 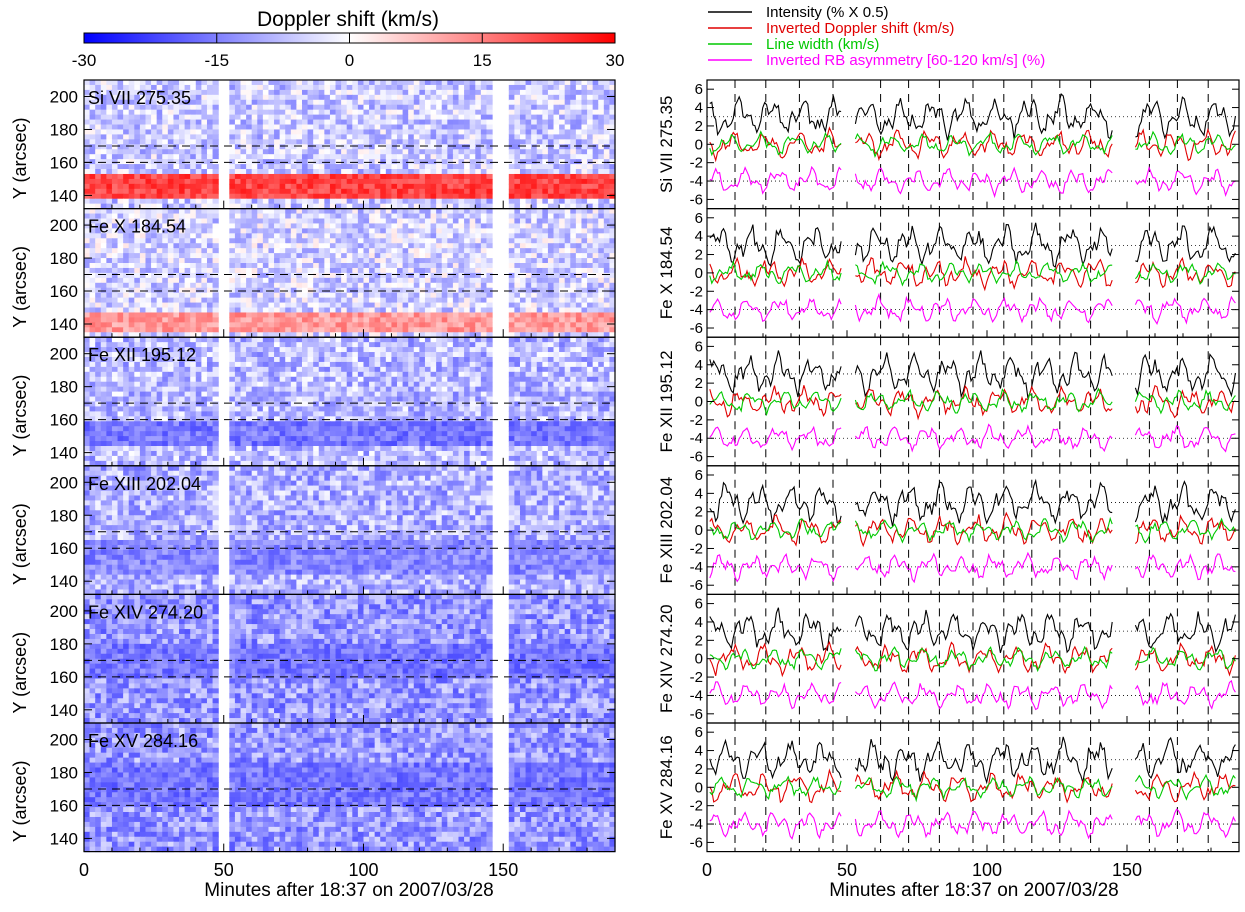 I want to click on colorbar-tick-label: -15, so click(x=216, y=60).